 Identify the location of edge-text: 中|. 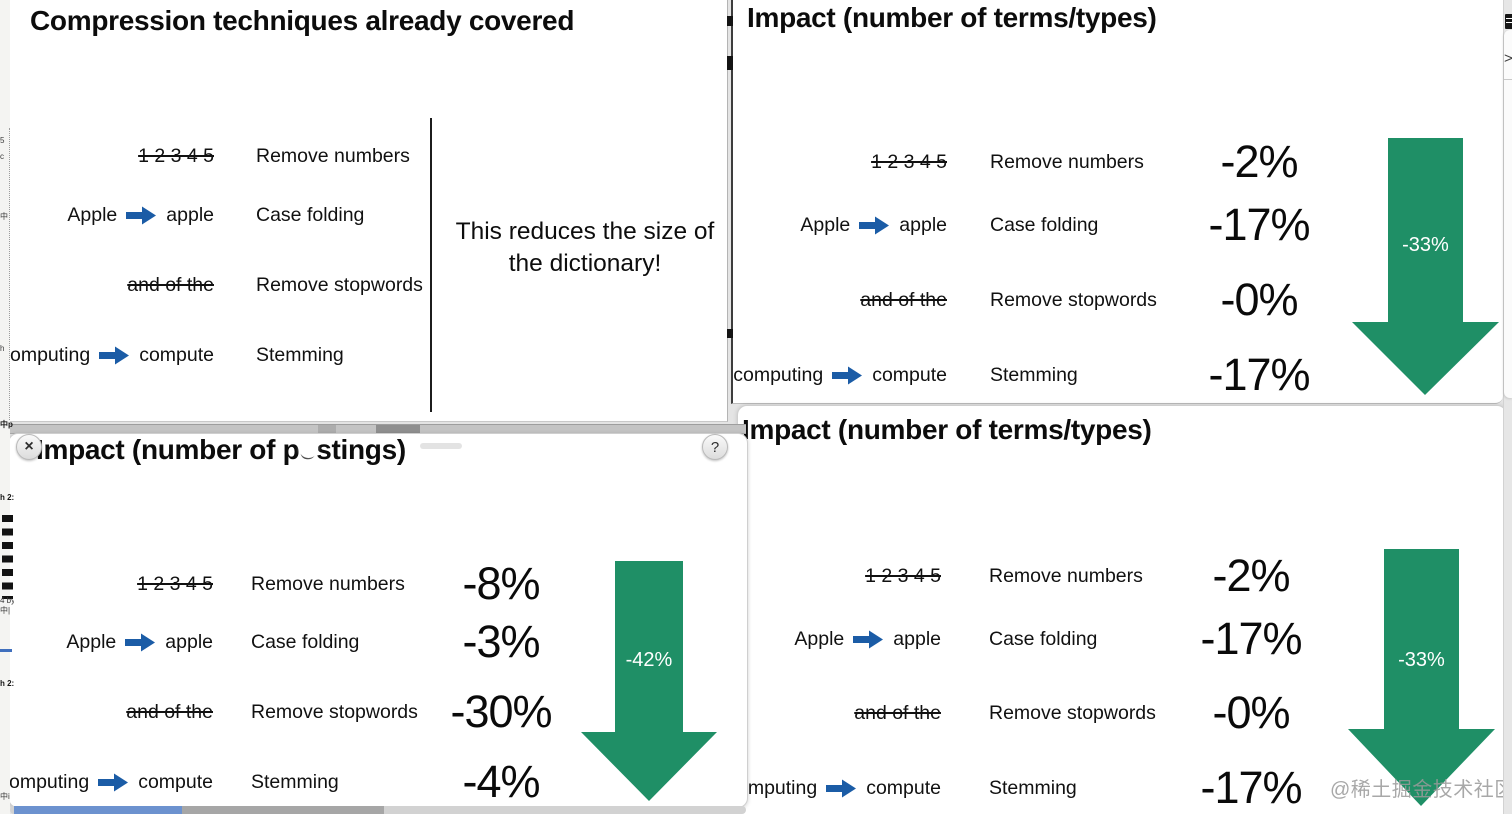
(5, 610).